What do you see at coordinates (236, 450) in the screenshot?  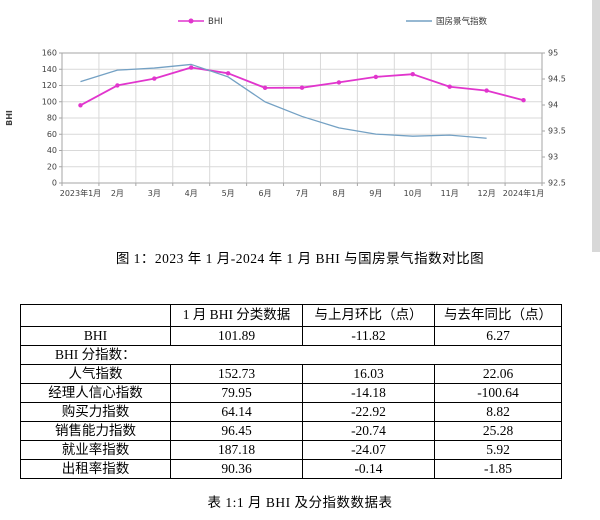 I see `value-cell: 187.18` at bounding box center [236, 450].